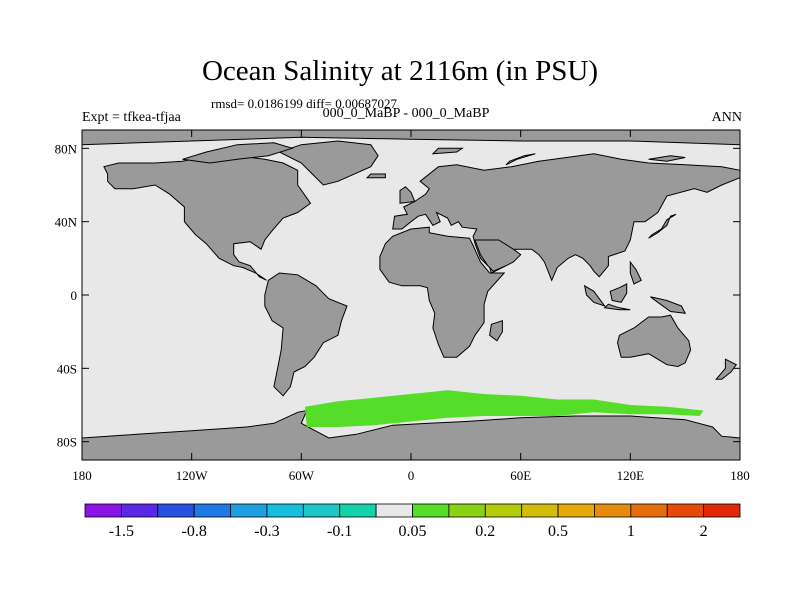 This screenshot has width=800, height=600. What do you see at coordinates (400, 71) in the screenshot?
I see `map-title: Ocean Salinity at 2116m (in PSU)` at bounding box center [400, 71].